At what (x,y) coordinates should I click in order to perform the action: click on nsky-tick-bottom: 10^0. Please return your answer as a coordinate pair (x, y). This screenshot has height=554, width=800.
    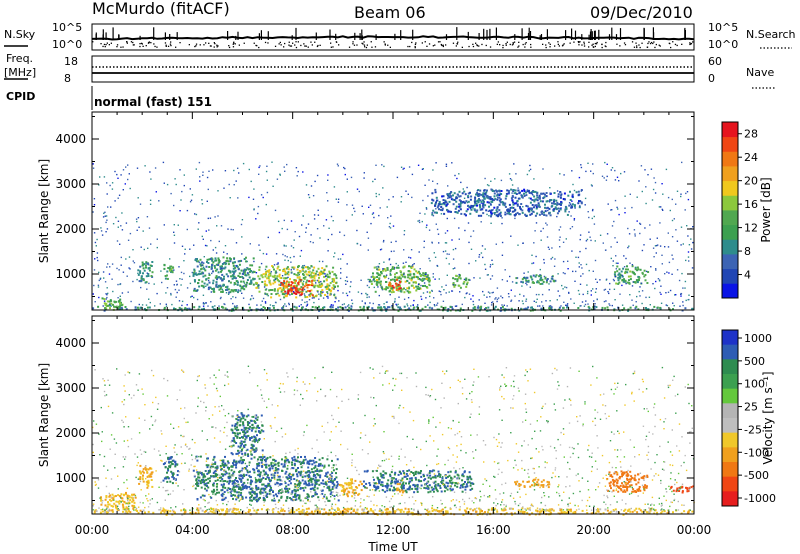
    Looking at the image, I should click on (67, 44).